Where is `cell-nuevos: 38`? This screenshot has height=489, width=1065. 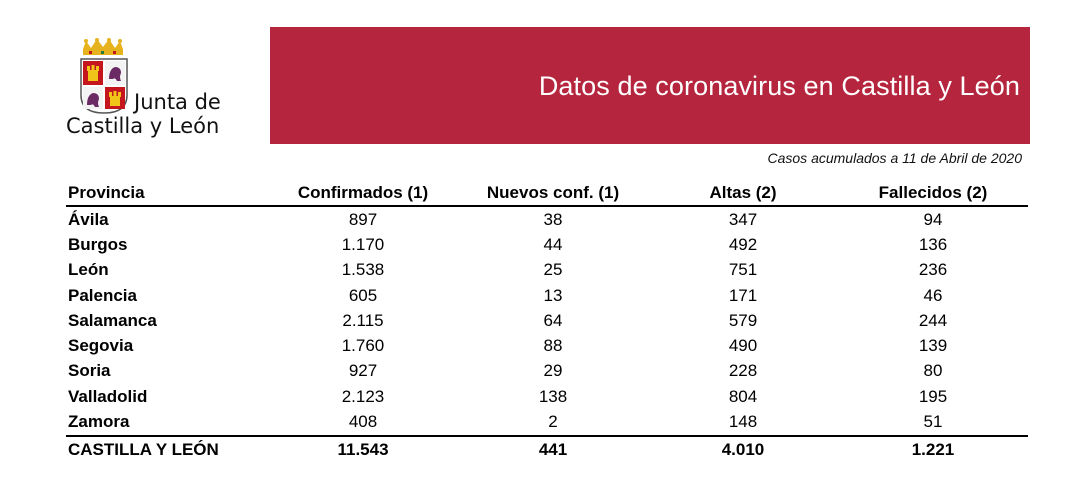 cell-nuevos: 38 is located at coordinates (553, 219).